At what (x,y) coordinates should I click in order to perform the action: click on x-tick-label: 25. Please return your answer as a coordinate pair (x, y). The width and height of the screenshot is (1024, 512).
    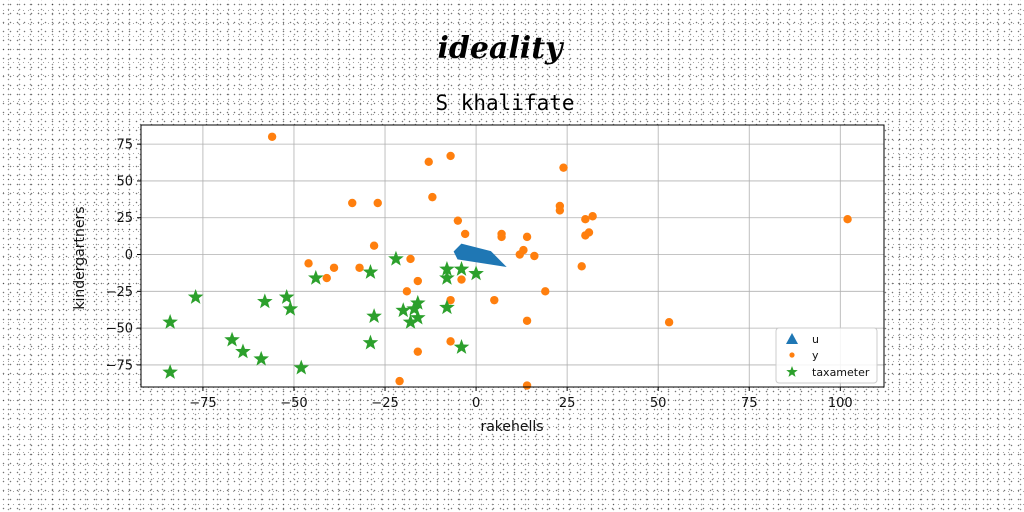
    Looking at the image, I should click on (567, 403).